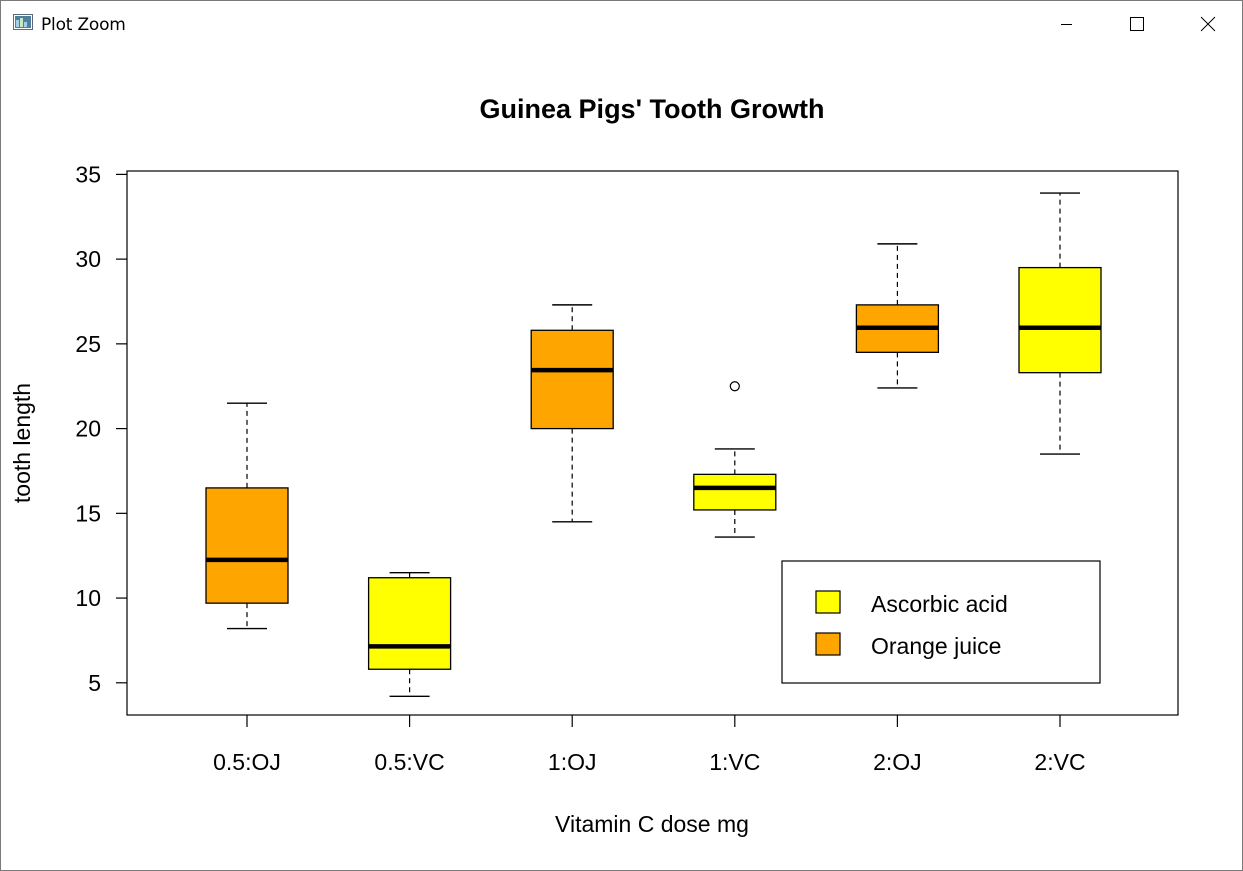 The height and width of the screenshot is (871, 1243). What do you see at coordinates (88, 429) in the screenshot?
I see `y-tick-label-20: 20` at bounding box center [88, 429].